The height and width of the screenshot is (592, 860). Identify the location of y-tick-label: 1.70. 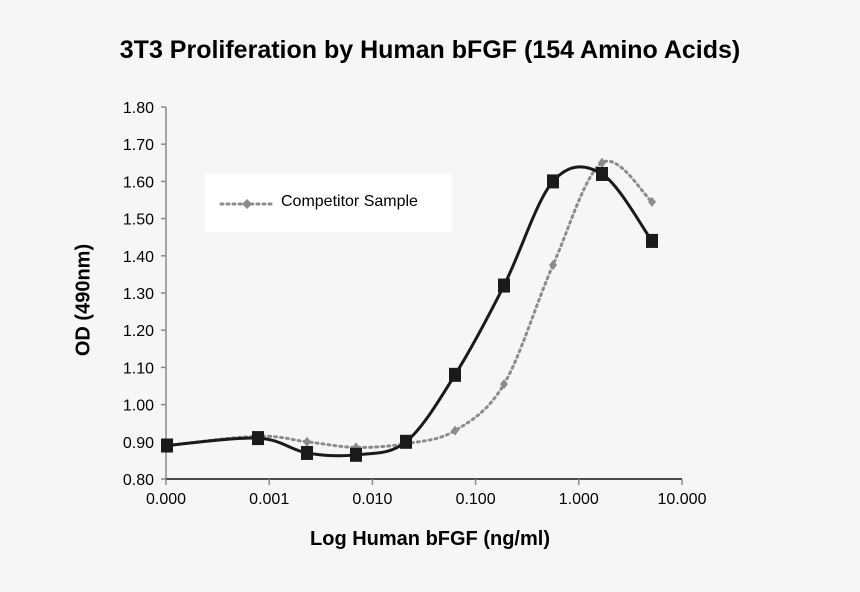
(138, 145).